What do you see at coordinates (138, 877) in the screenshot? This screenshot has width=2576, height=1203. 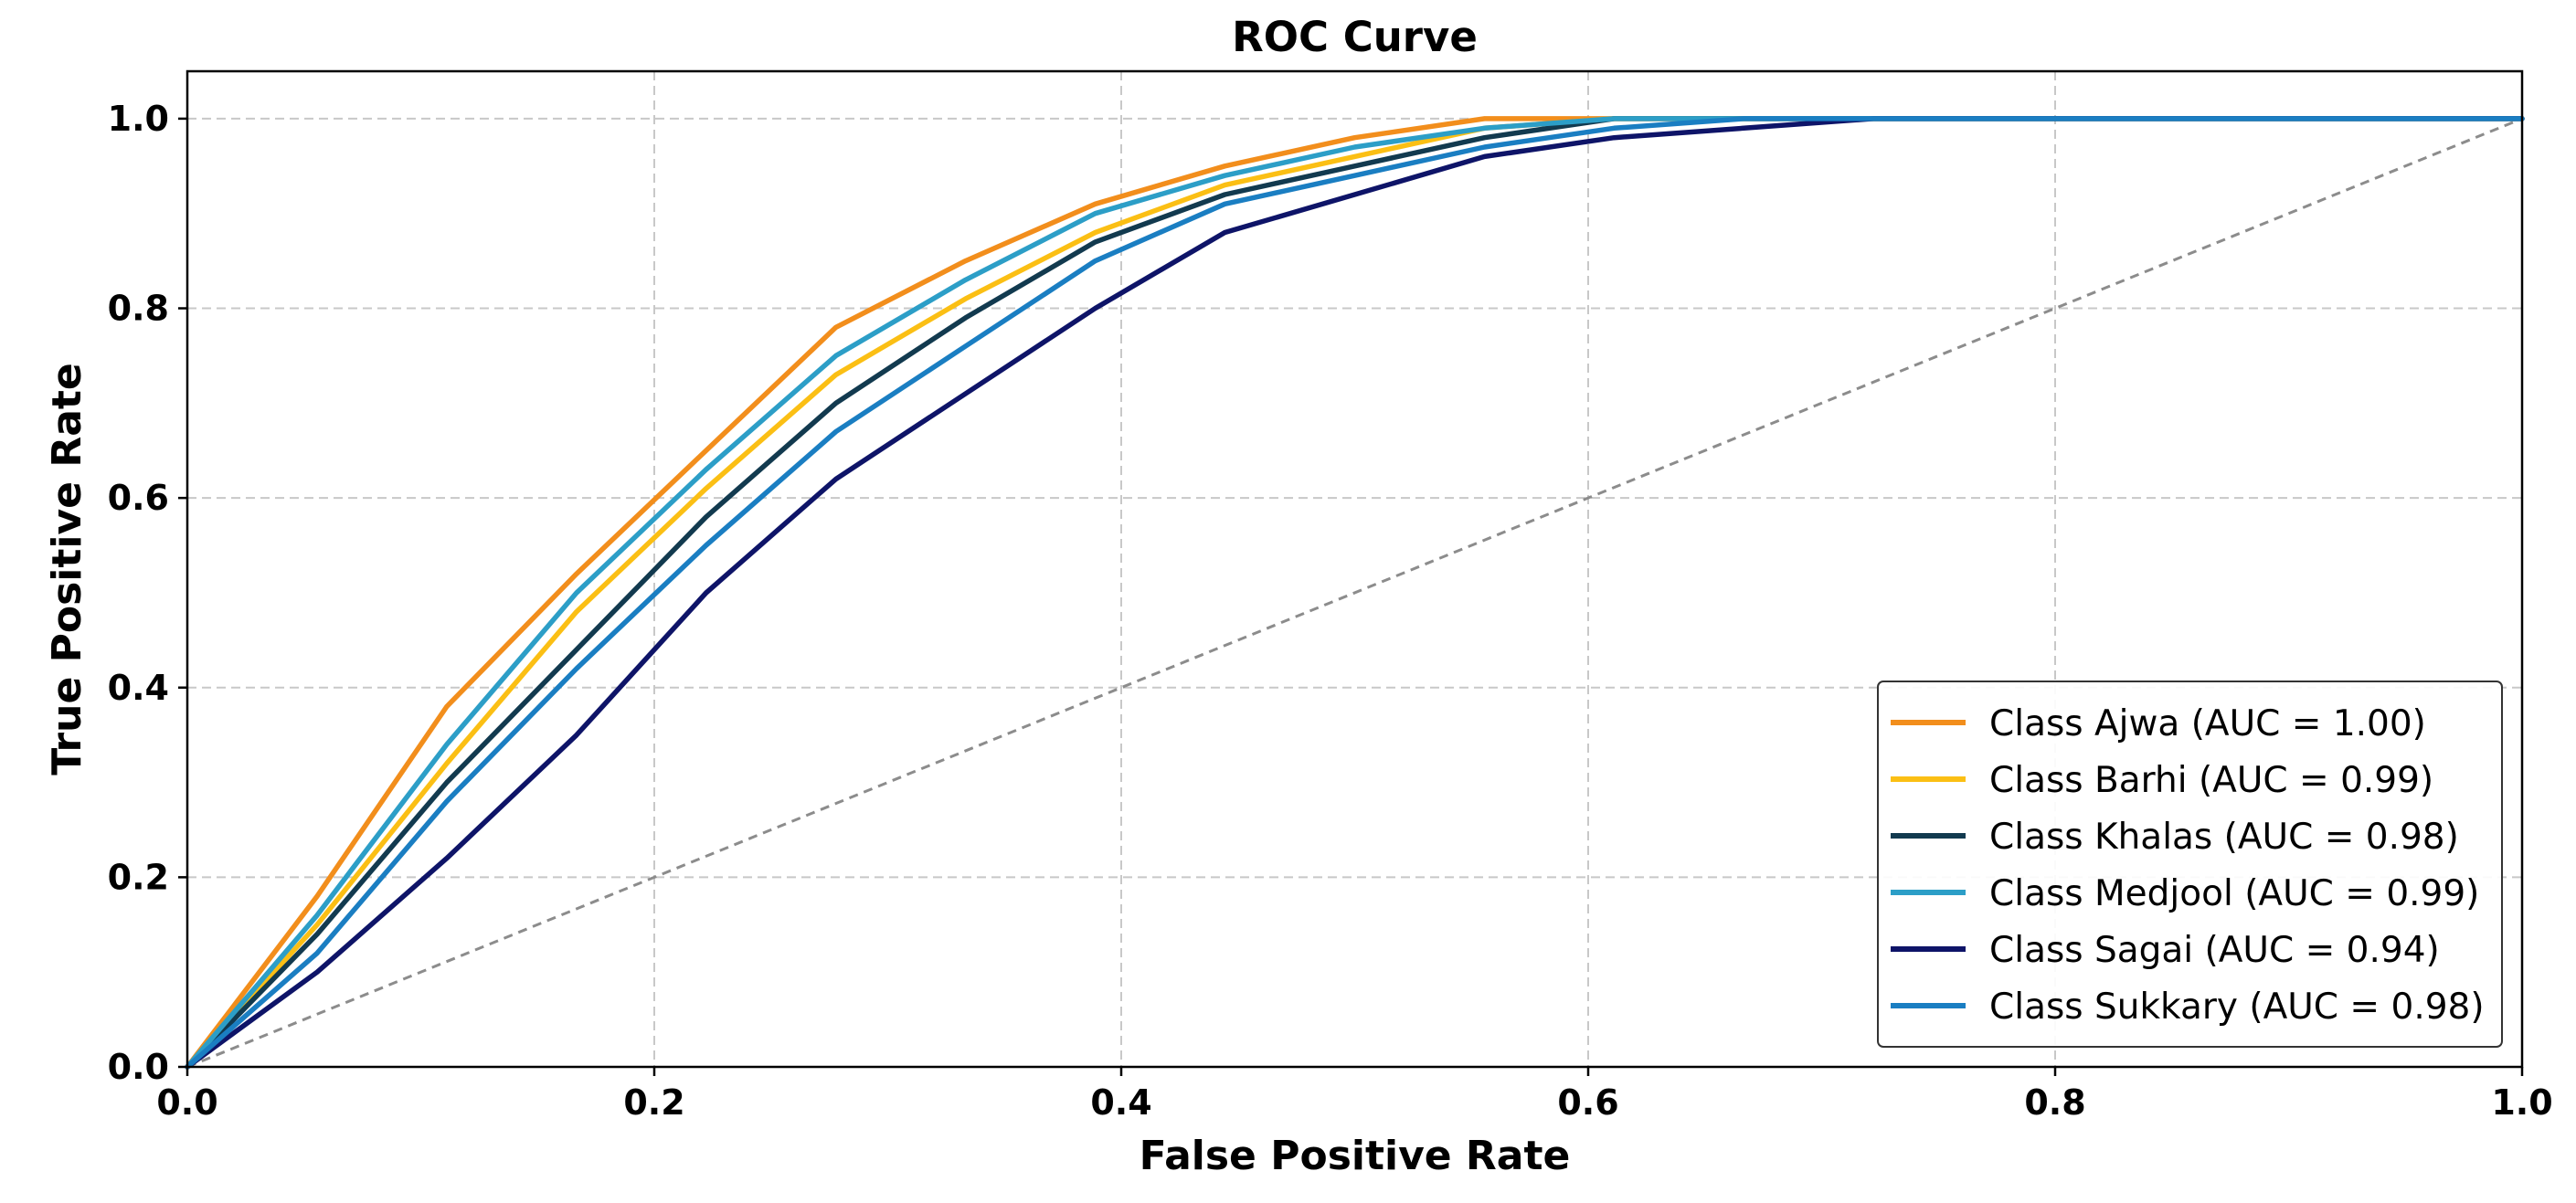 I see `y-tick-label: 0.2` at bounding box center [138, 877].